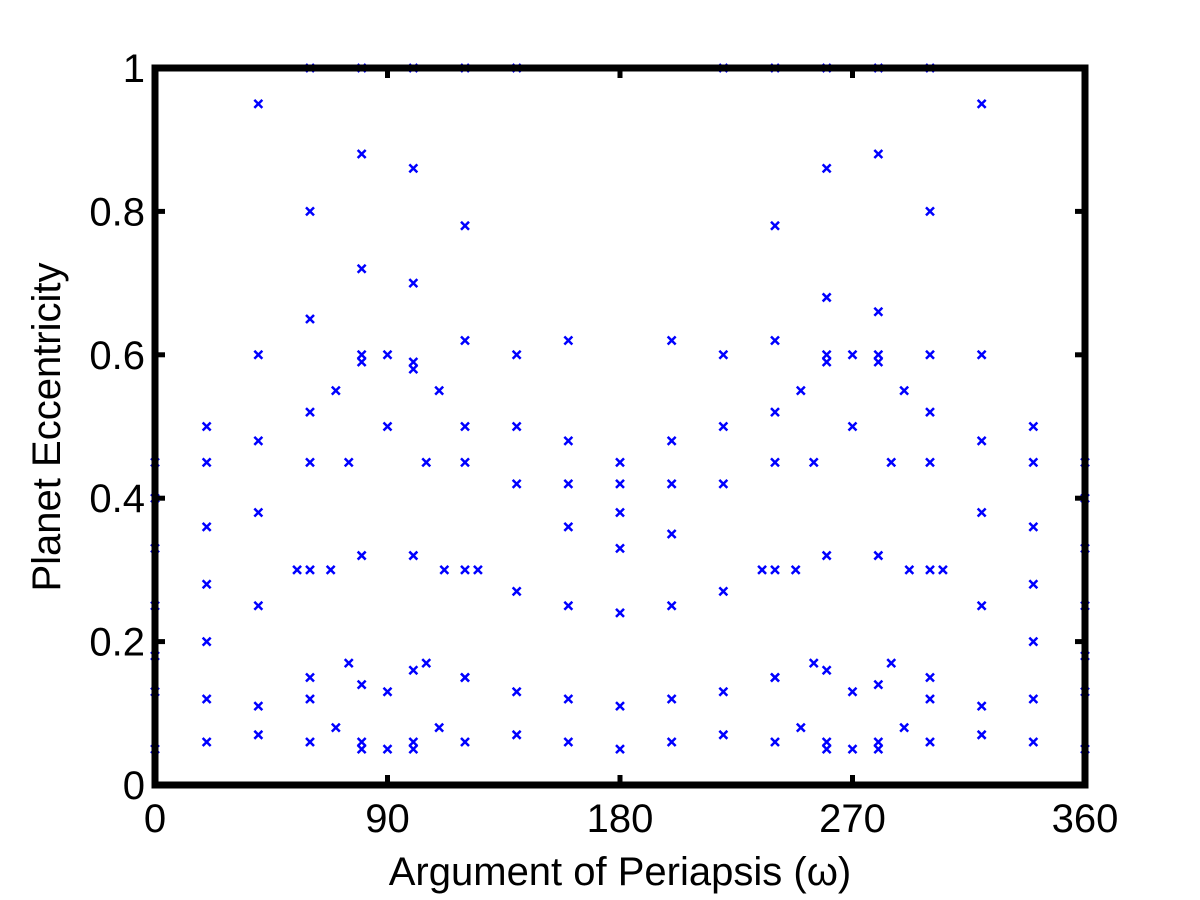 The image size is (1200, 900). What do you see at coordinates (134, 786) in the screenshot?
I see `y-tick-label: 0` at bounding box center [134, 786].